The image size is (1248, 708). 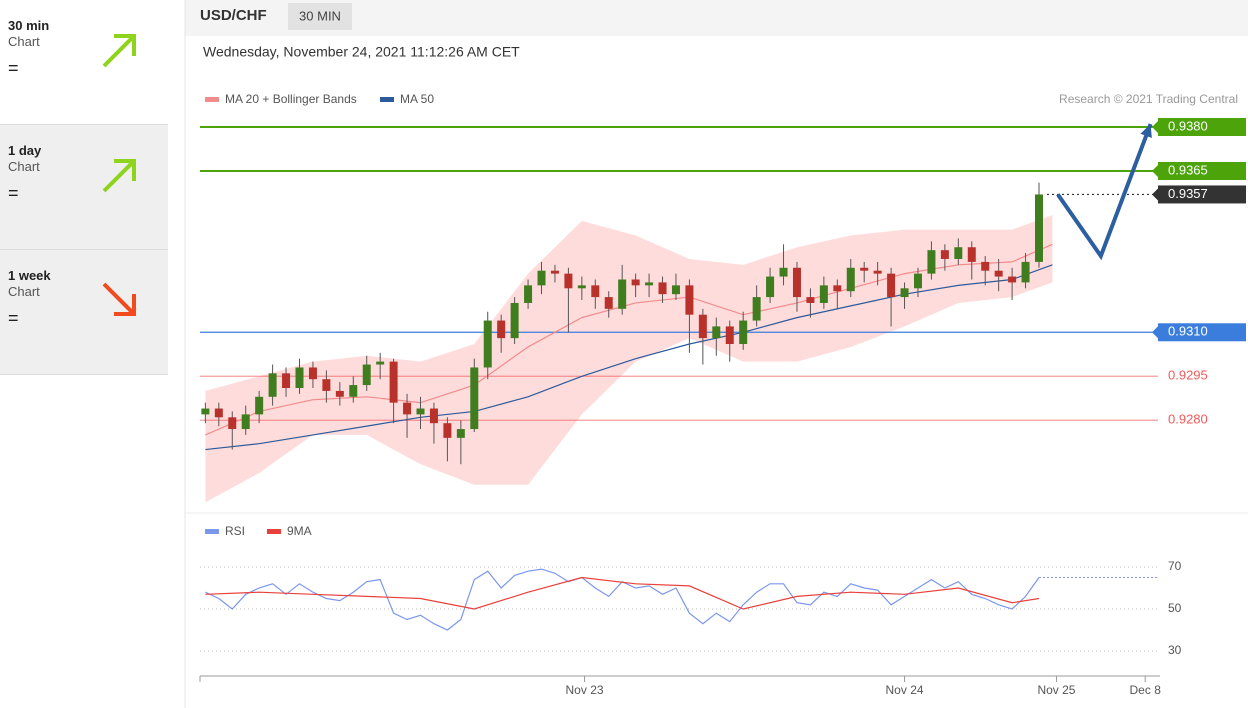 I want to click on x-tick-label: Dec 8, so click(x=1146, y=690).